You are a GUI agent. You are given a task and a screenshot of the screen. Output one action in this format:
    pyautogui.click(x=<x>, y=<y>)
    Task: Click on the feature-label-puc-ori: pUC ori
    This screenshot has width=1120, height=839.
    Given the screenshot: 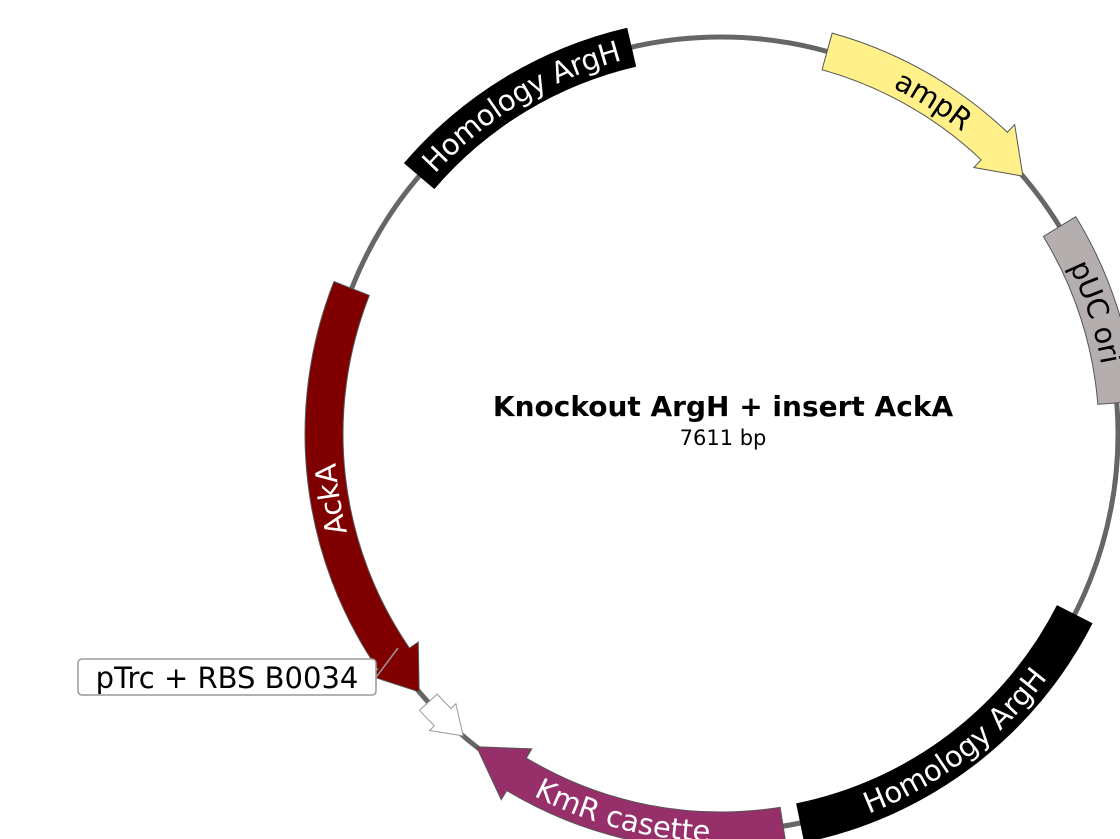 What is the action you would take?
    pyautogui.click(x=1091, y=311)
    